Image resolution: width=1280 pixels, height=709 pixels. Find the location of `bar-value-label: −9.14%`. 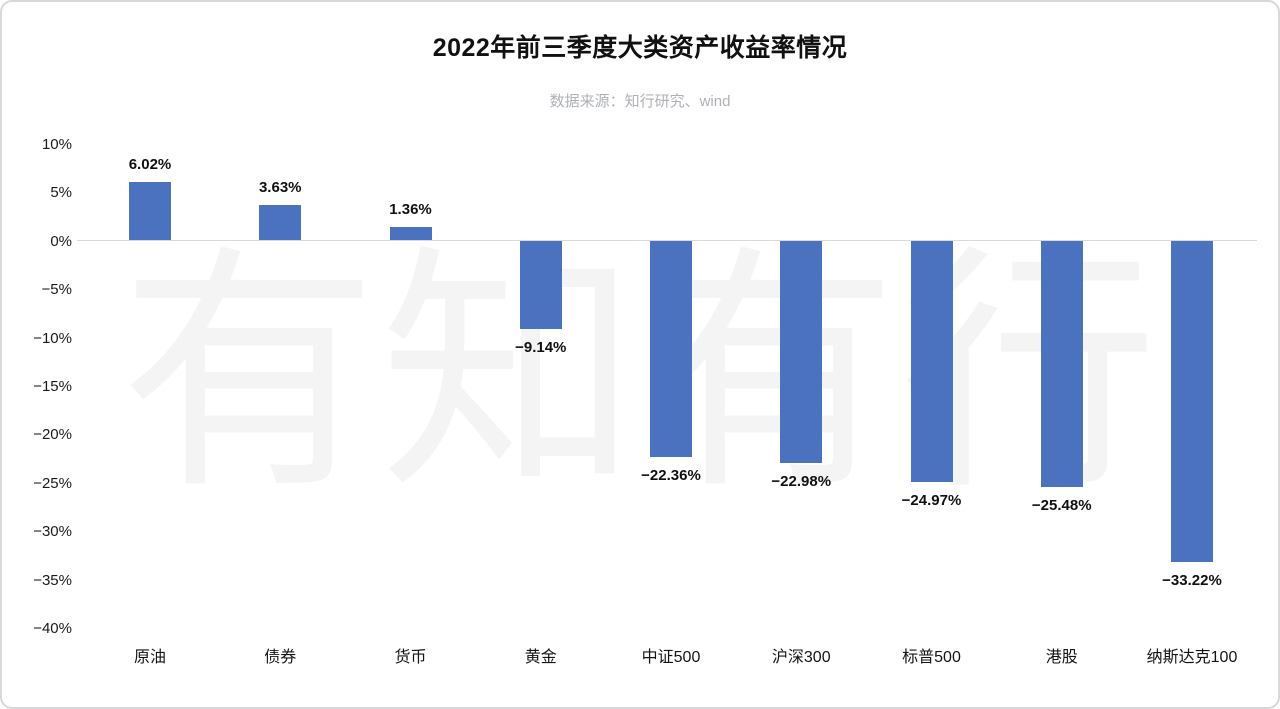

bar-value-label: −9.14% is located at coordinates (541, 347).